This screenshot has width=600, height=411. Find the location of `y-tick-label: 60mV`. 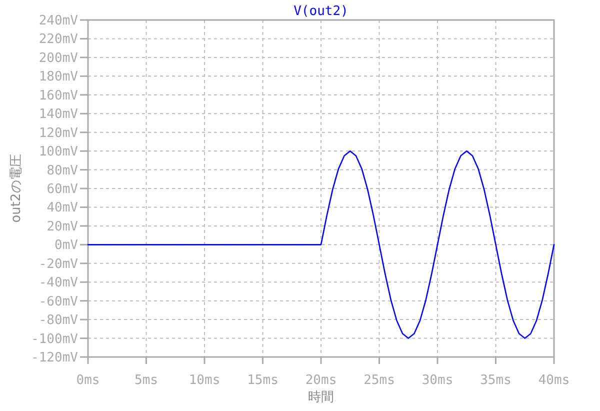

y-tick-label: 60mV is located at coordinates (62, 189).